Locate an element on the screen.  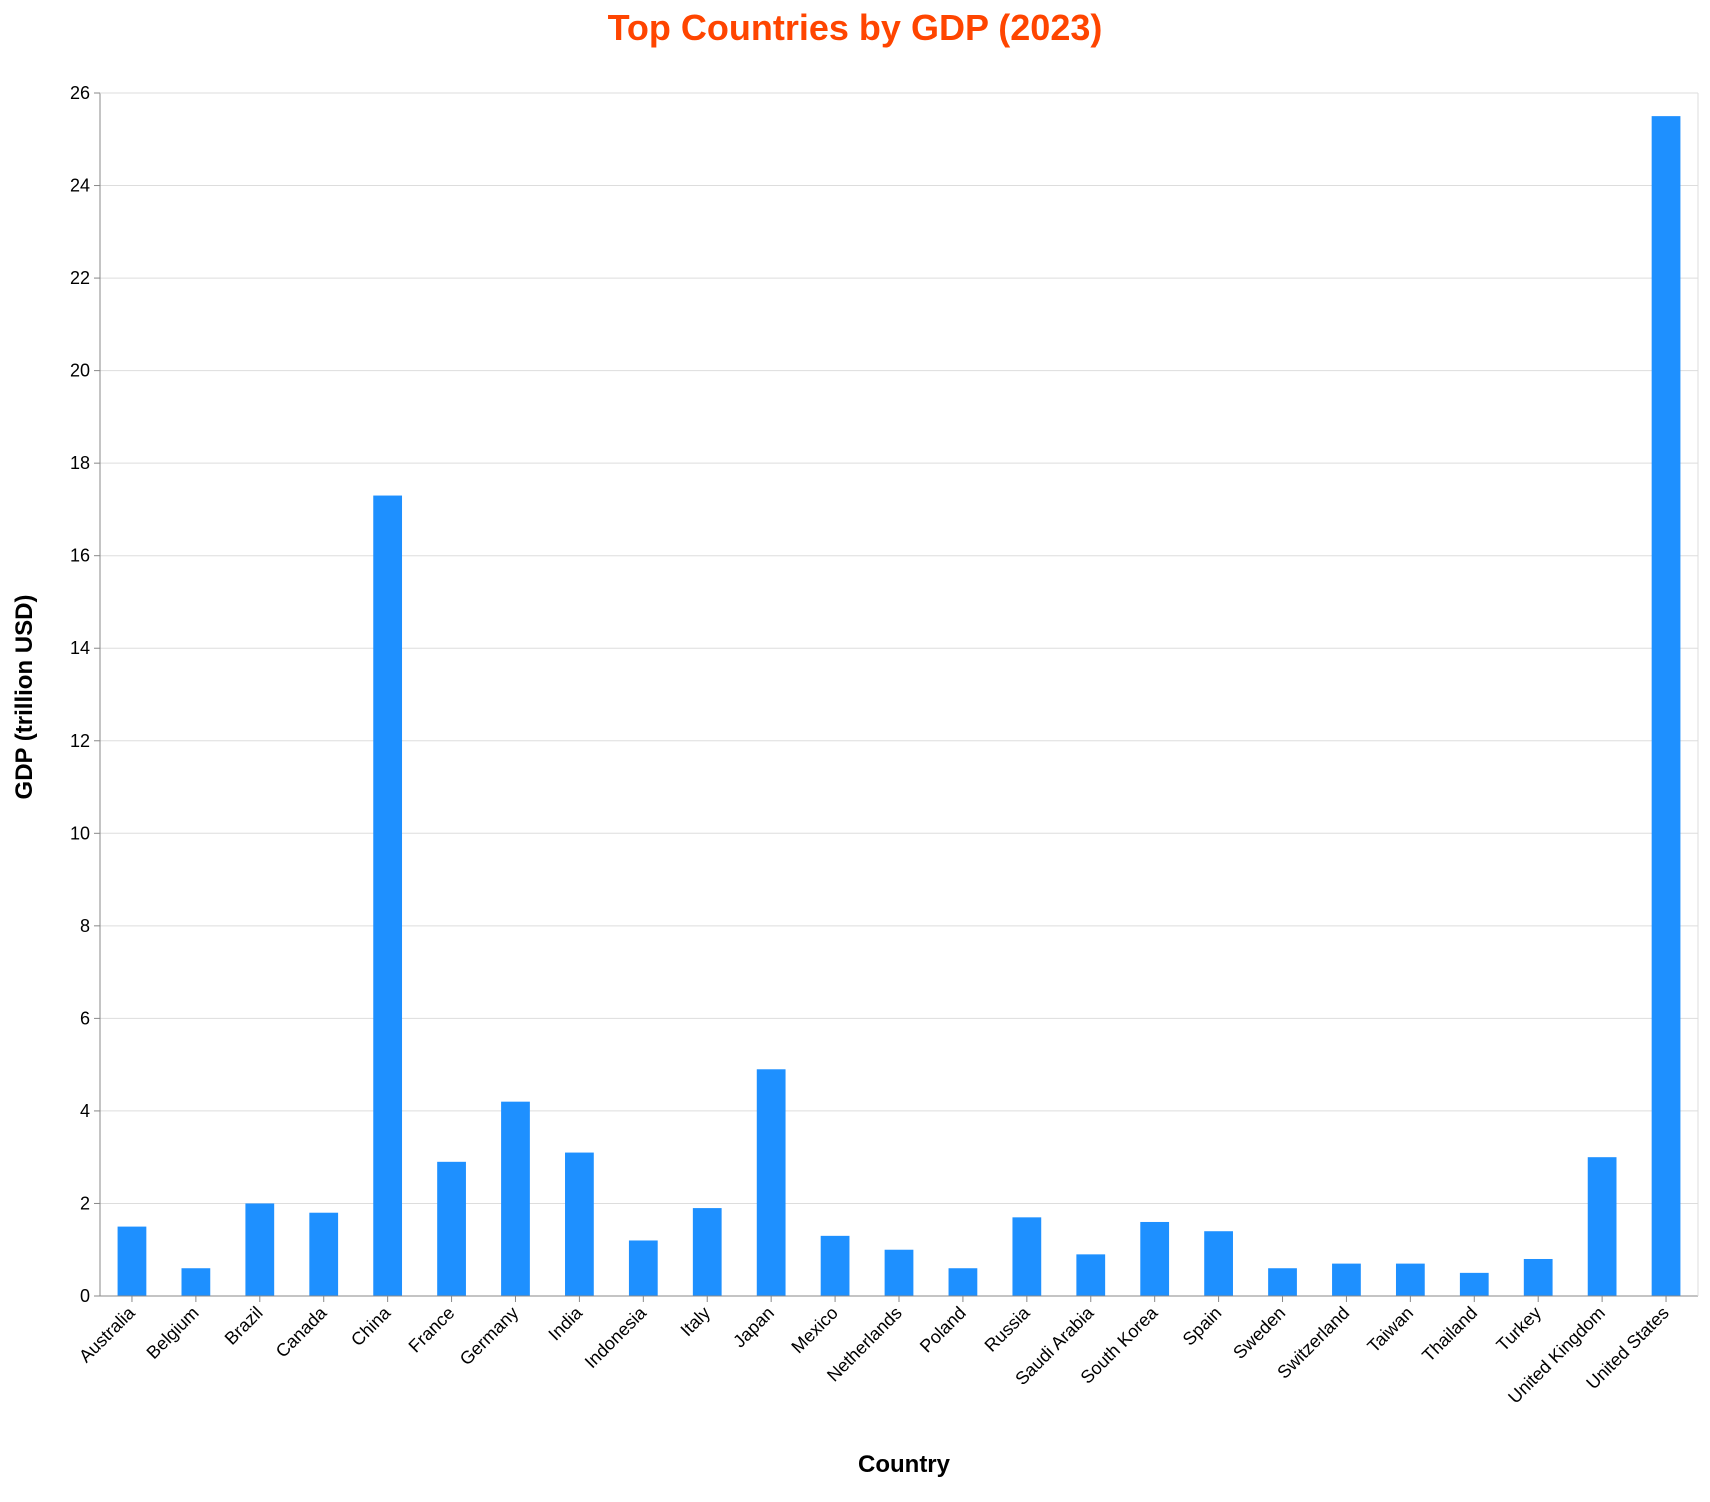
bar-saudi-arabia is located at coordinates (1091, 1275).